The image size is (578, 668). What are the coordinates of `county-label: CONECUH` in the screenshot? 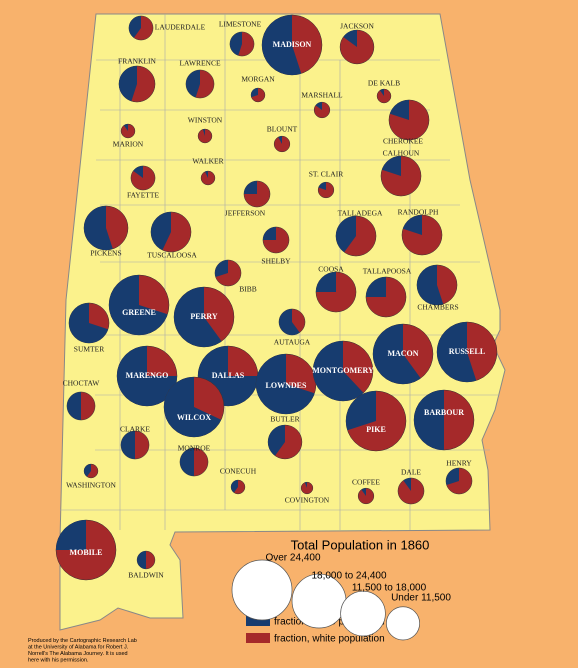 It's located at (238, 471).